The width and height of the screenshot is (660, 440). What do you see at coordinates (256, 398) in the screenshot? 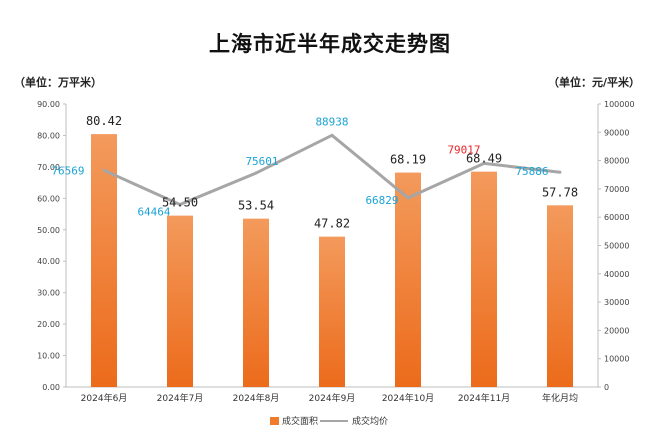
I see `x-tick-label: 2024年8月` at bounding box center [256, 398].